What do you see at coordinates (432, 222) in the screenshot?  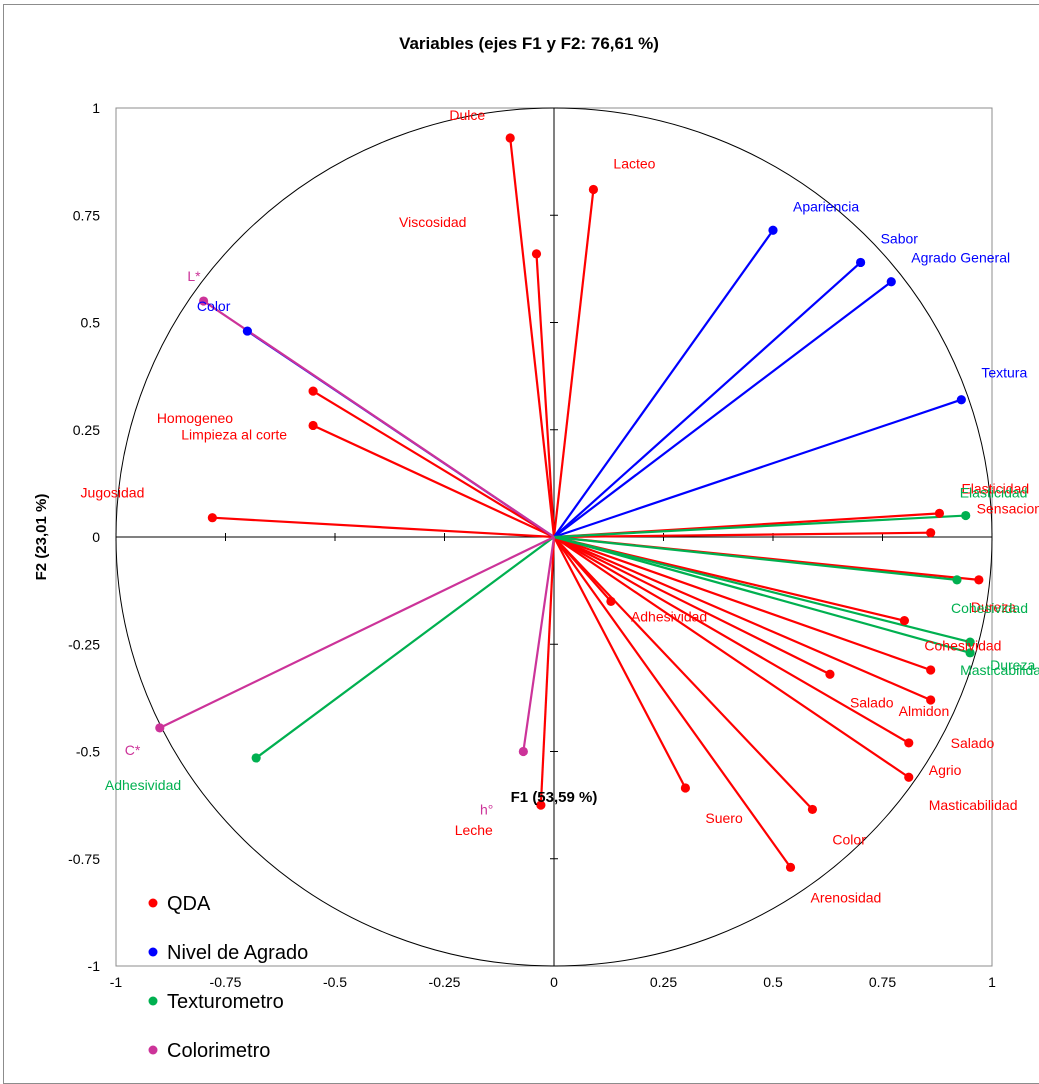 I see `point-label: Viscosidad` at bounding box center [432, 222].